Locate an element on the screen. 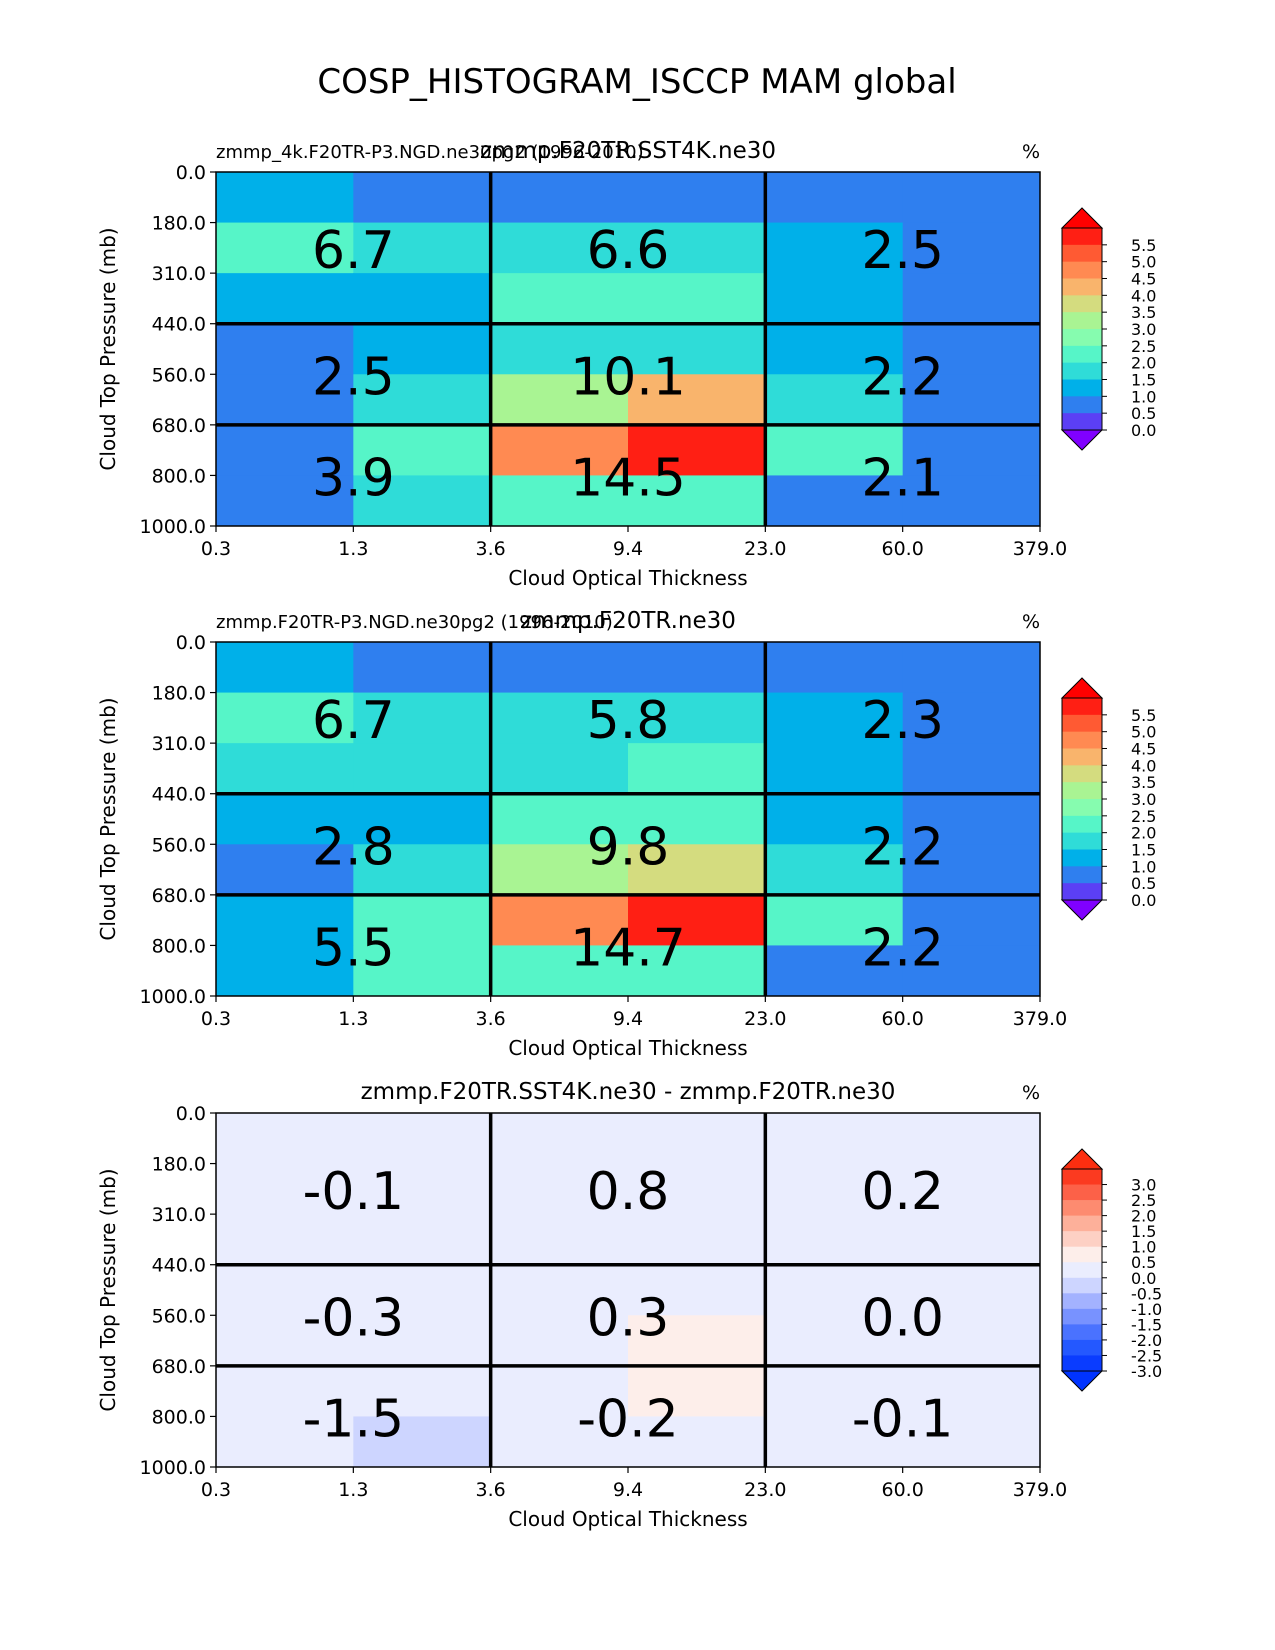  colorbar-tick-label: 4.0 is located at coordinates (1143, 765).